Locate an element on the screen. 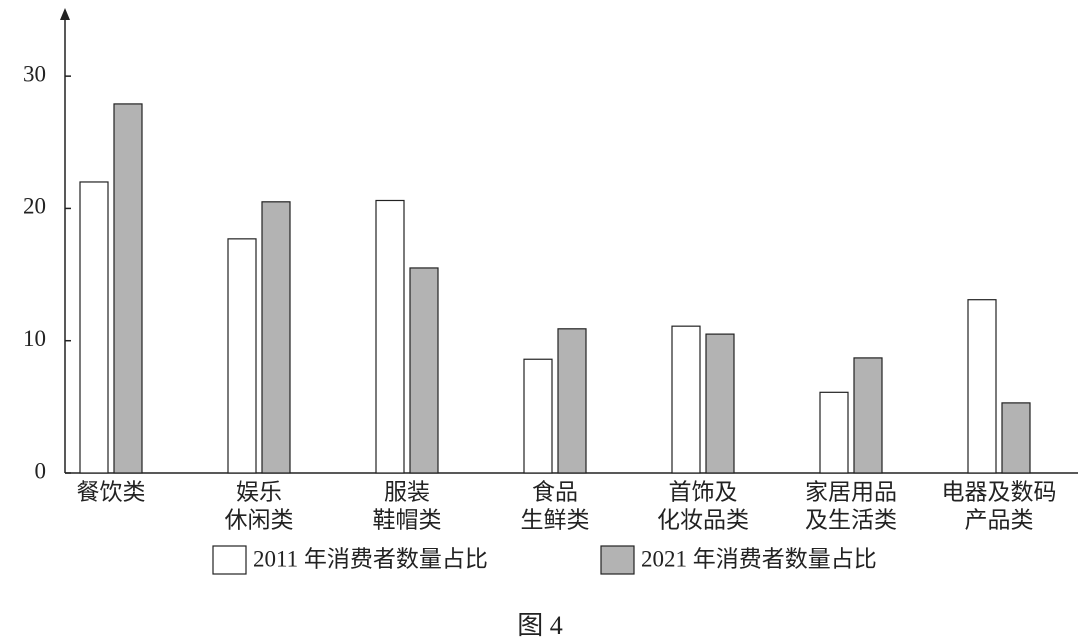 The image size is (1080, 644). y-tick-label: 10 is located at coordinates (34, 338).